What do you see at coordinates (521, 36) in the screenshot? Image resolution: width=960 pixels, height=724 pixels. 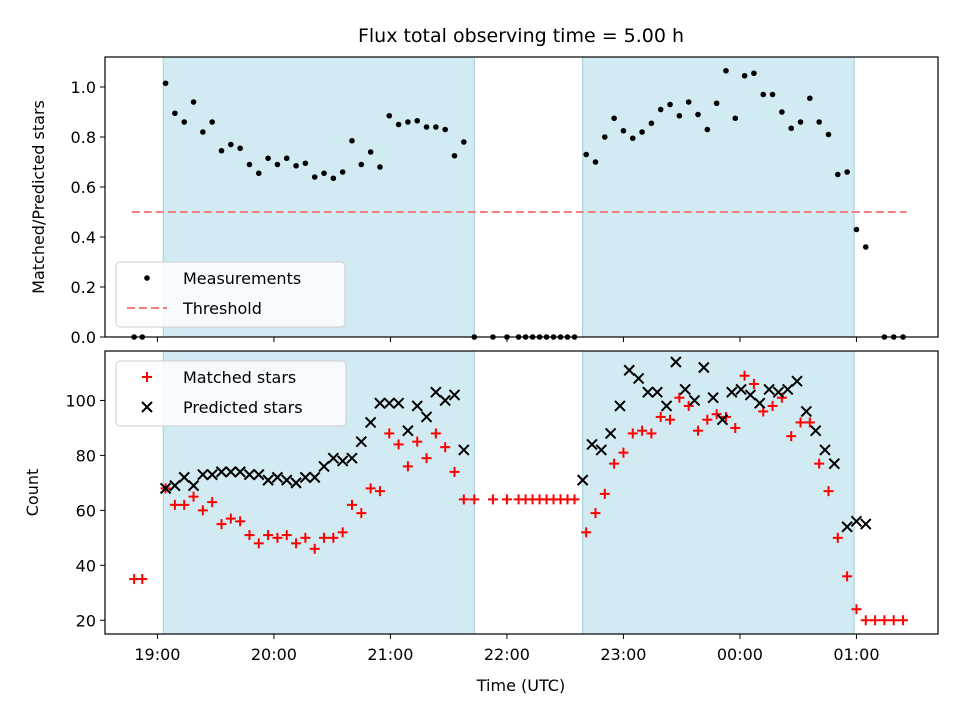 I see `chart-title: Flux total observing time = 5.00 h` at bounding box center [521, 36].